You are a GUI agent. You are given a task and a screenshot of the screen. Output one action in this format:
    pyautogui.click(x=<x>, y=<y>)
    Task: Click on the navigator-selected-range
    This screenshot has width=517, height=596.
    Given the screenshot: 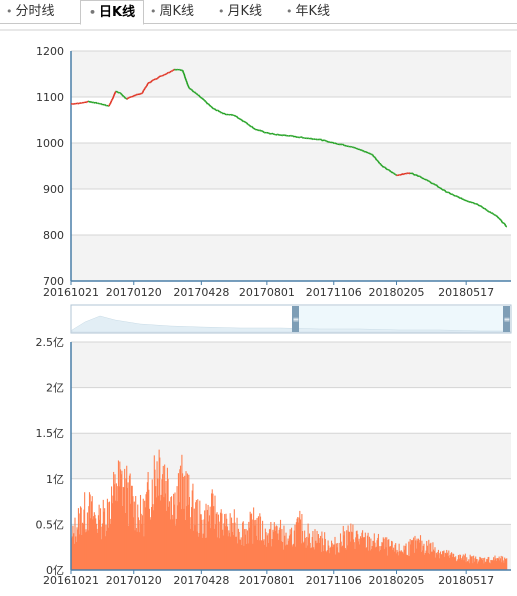 What is the action you would take?
    pyautogui.click(x=400, y=319)
    